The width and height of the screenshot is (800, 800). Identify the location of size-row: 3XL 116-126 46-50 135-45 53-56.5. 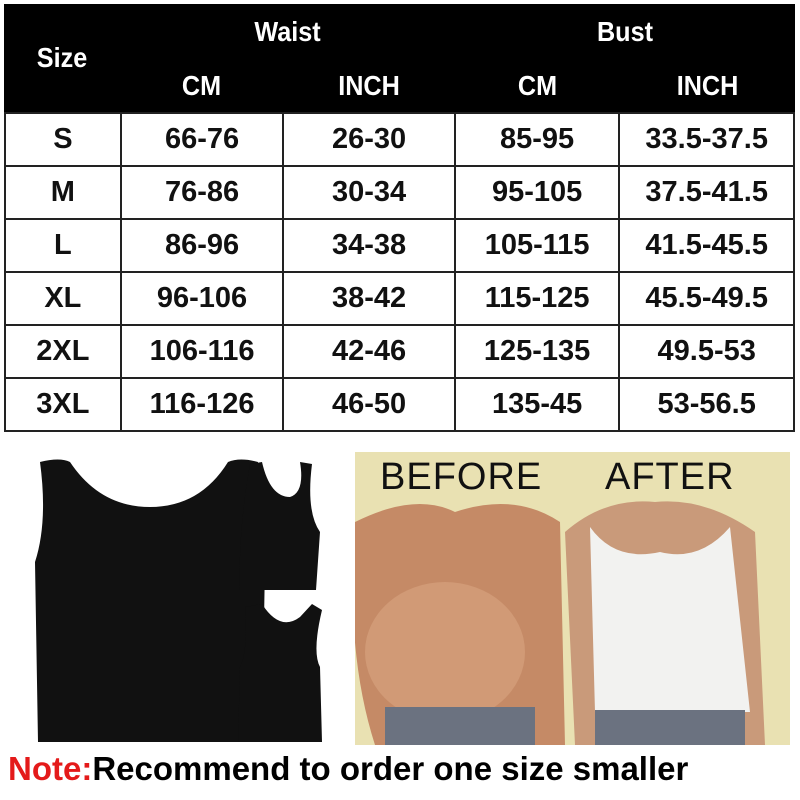
(399, 404).